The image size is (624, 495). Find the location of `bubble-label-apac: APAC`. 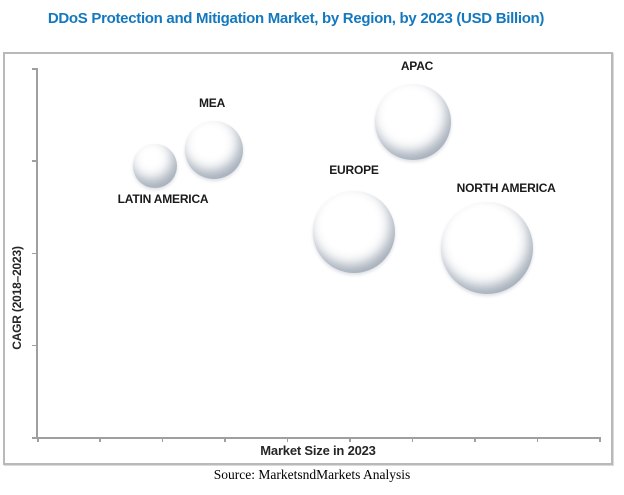

bubble-label-apac: APAC is located at coordinates (417, 65).